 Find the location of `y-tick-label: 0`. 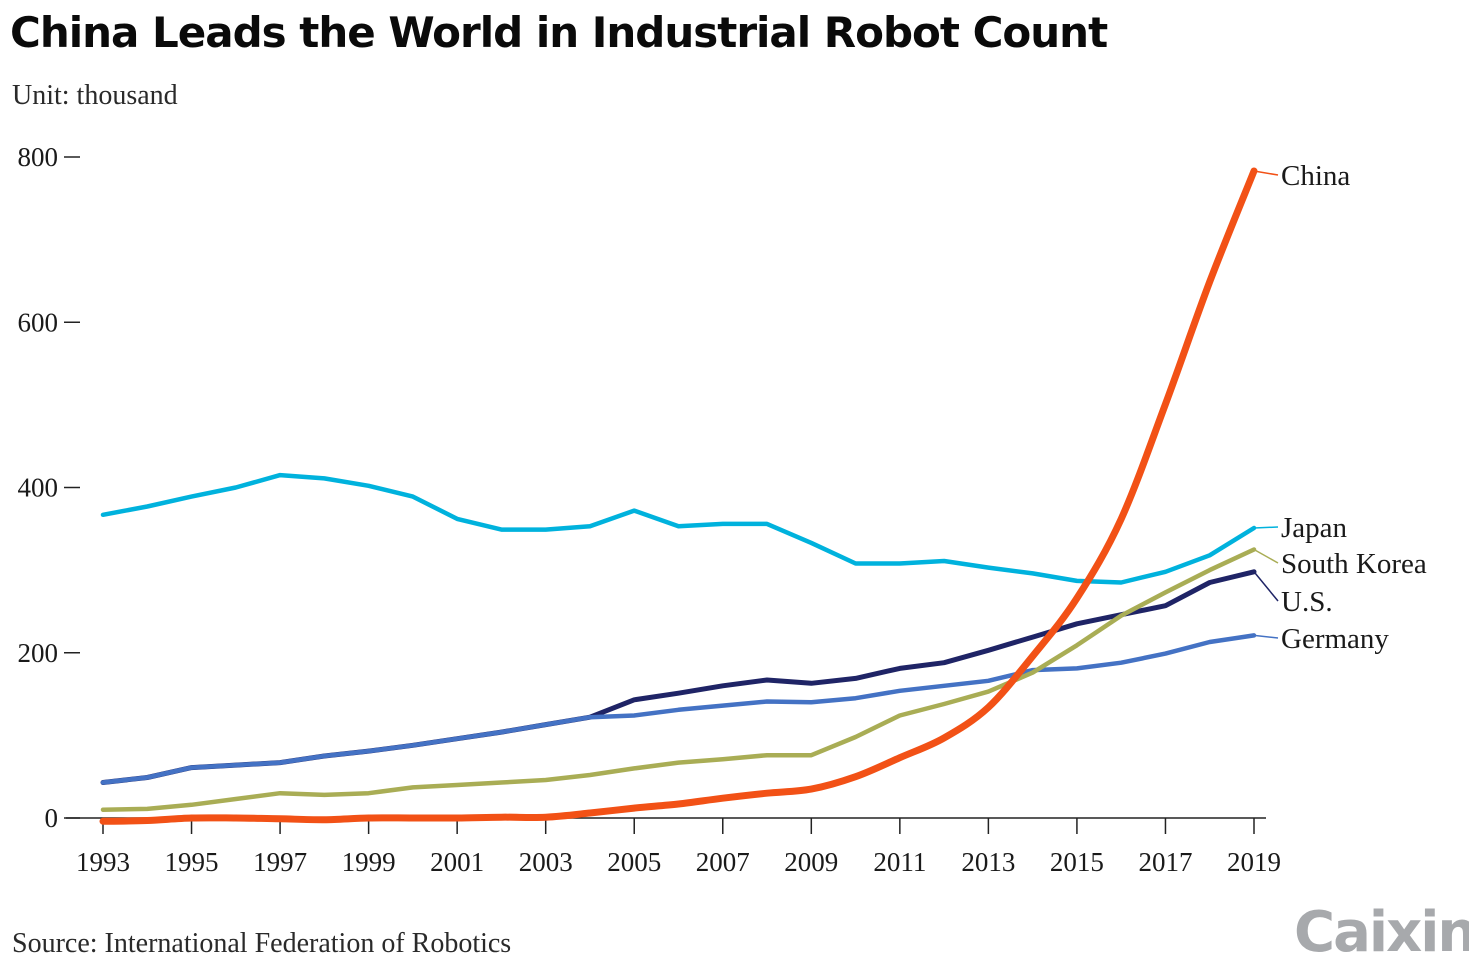

y-tick-label: 0 is located at coordinates (52, 818).